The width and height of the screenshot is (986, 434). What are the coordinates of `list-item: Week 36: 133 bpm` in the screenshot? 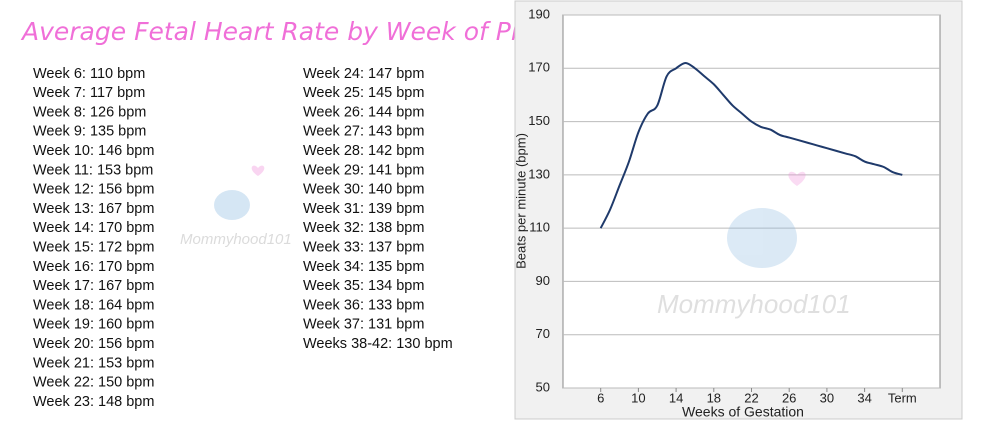 It's located at (363, 305).